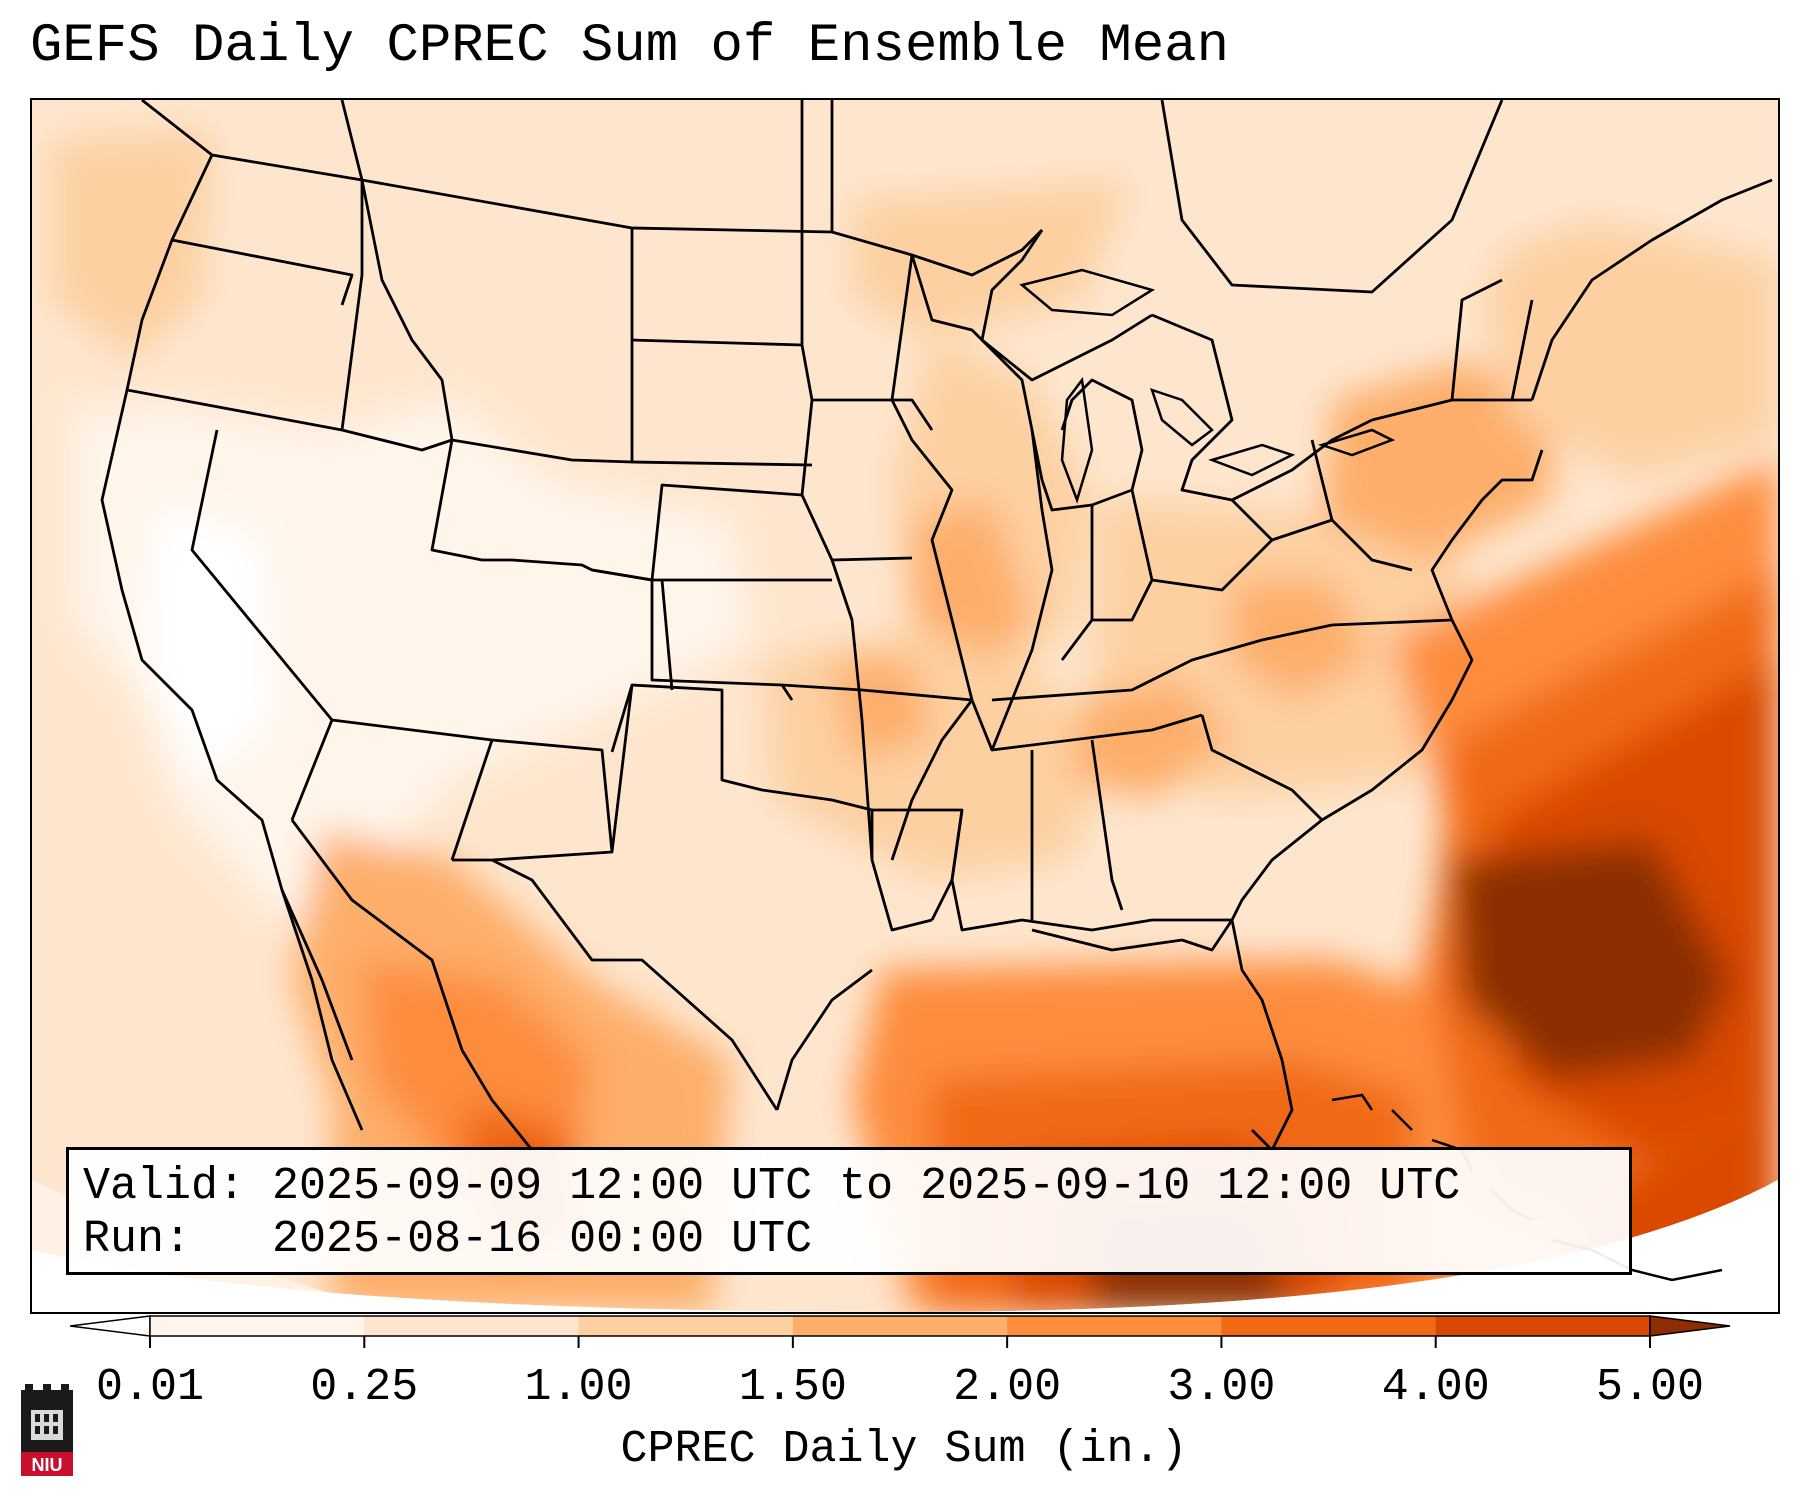 This screenshot has width=1803, height=1500. What do you see at coordinates (849, 1239) in the screenshot?
I see `run-row: Run: 2025-08-16 00:00 UTC` at bounding box center [849, 1239].